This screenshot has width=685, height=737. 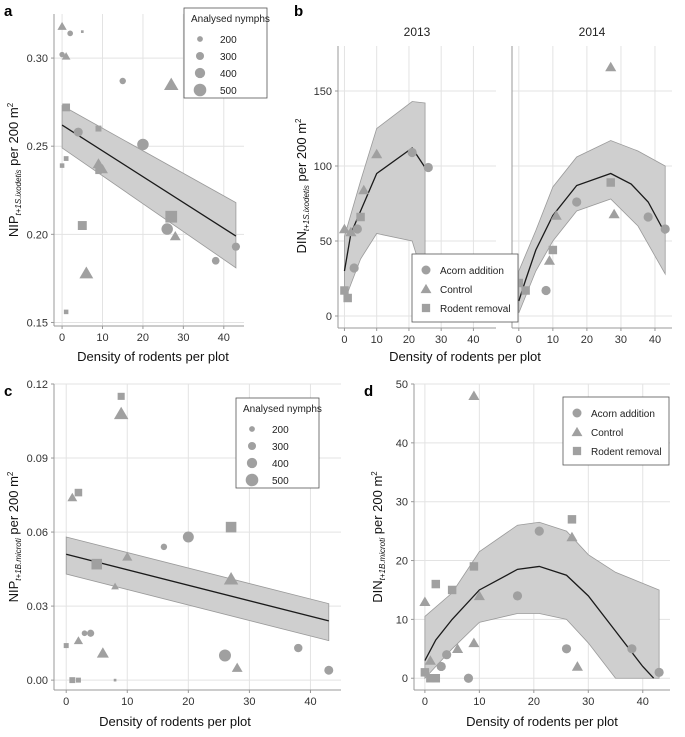 I want to click on panel-label: d, so click(x=368, y=391).